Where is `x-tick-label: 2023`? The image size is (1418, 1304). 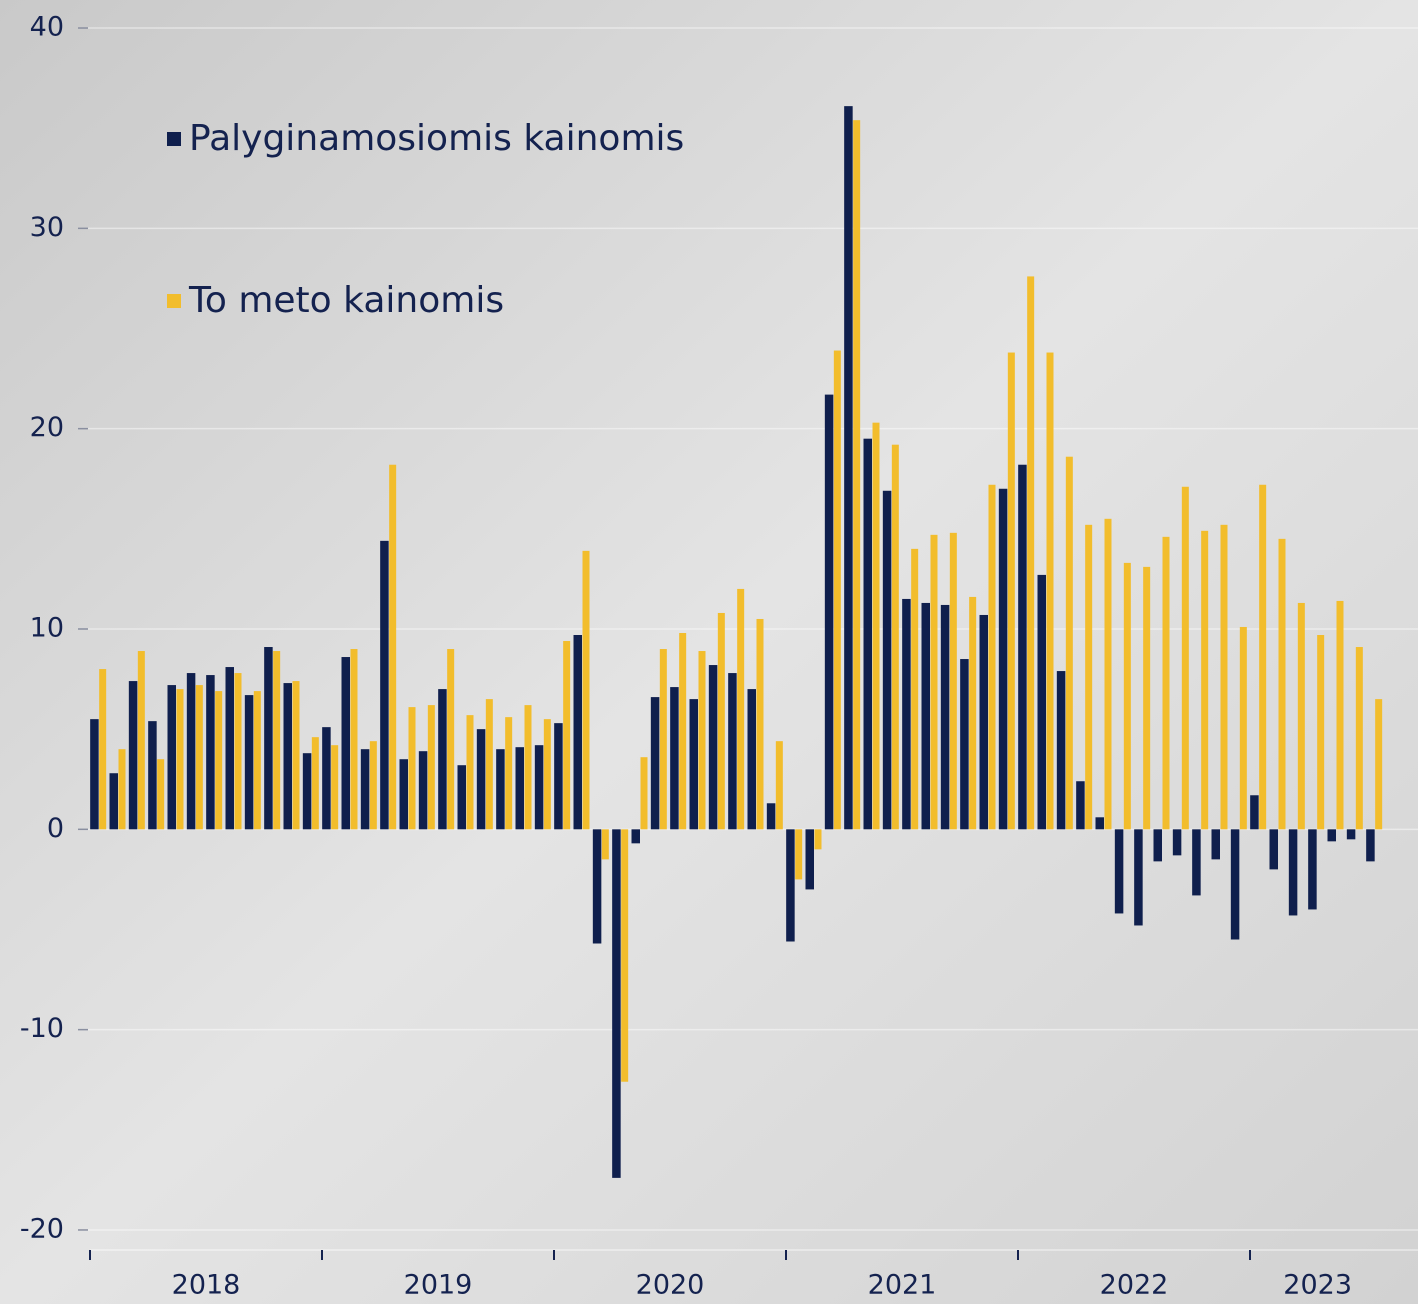 x-tick-label: 2023 is located at coordinates (1317, 1285).